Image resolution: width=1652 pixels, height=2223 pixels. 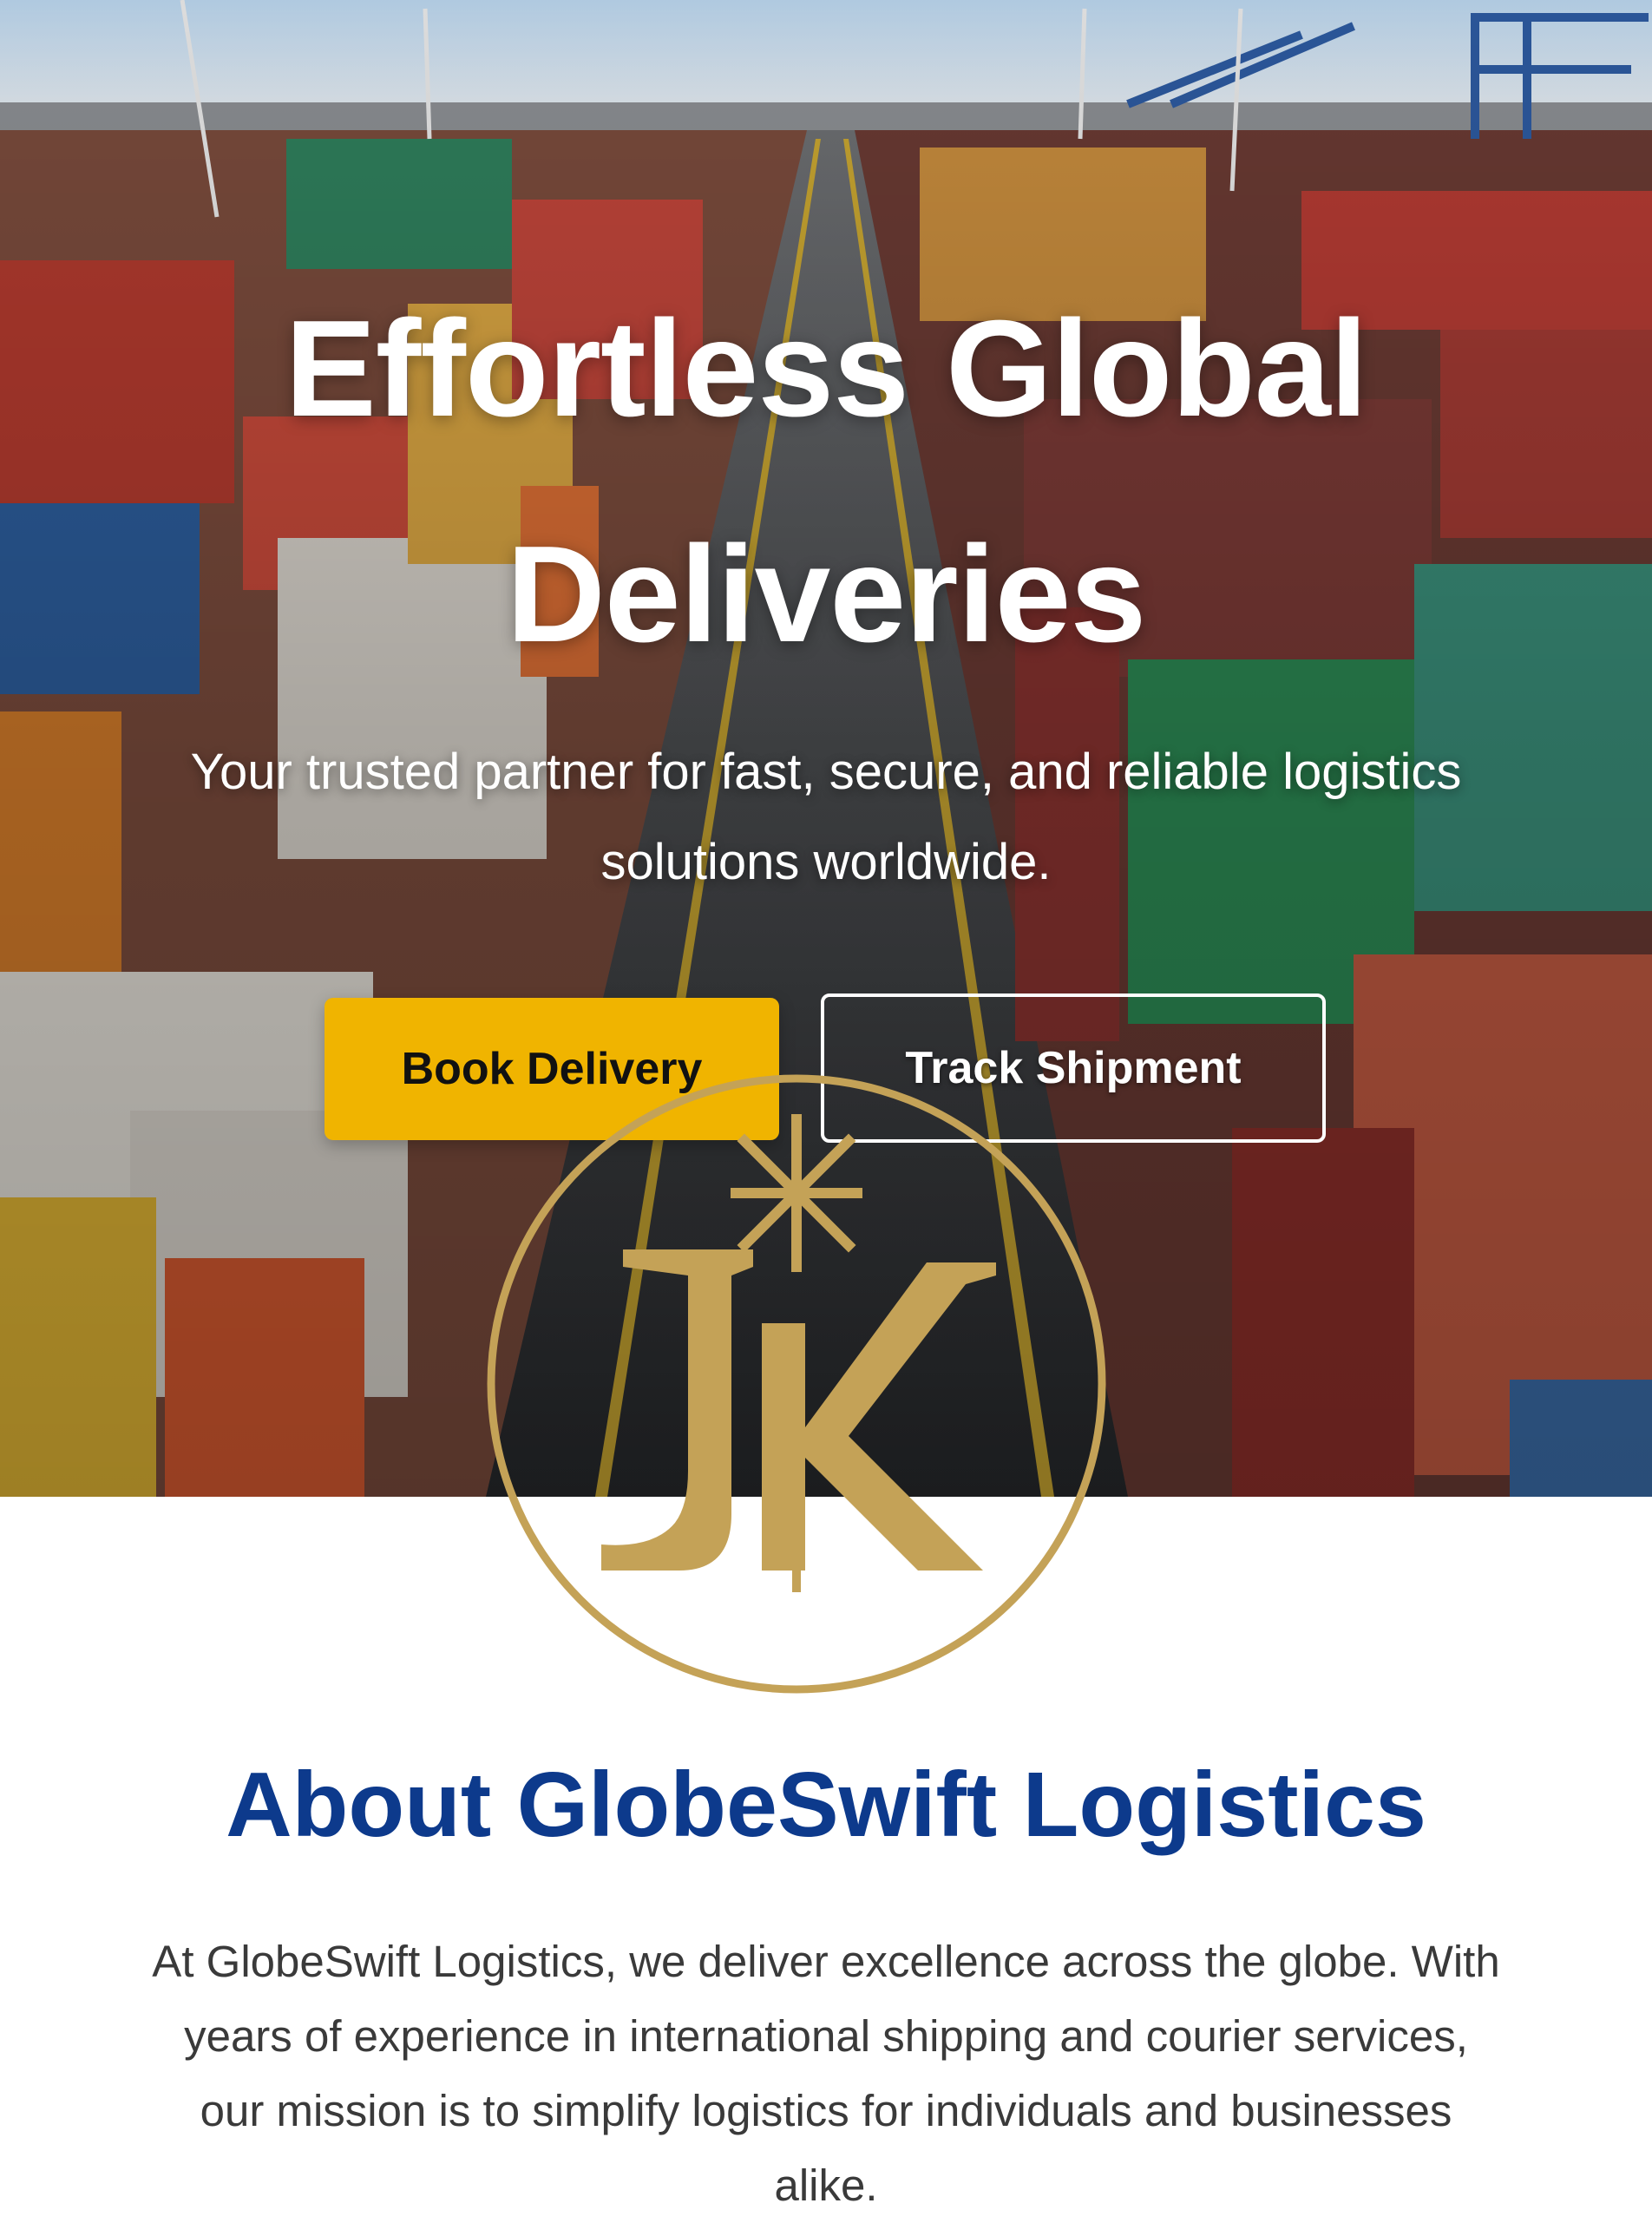 What do you see at coordinates (827, 594) in the screenshot?
I see `hero-title-line-2: Deliveries` at bounding box center [827, 594].